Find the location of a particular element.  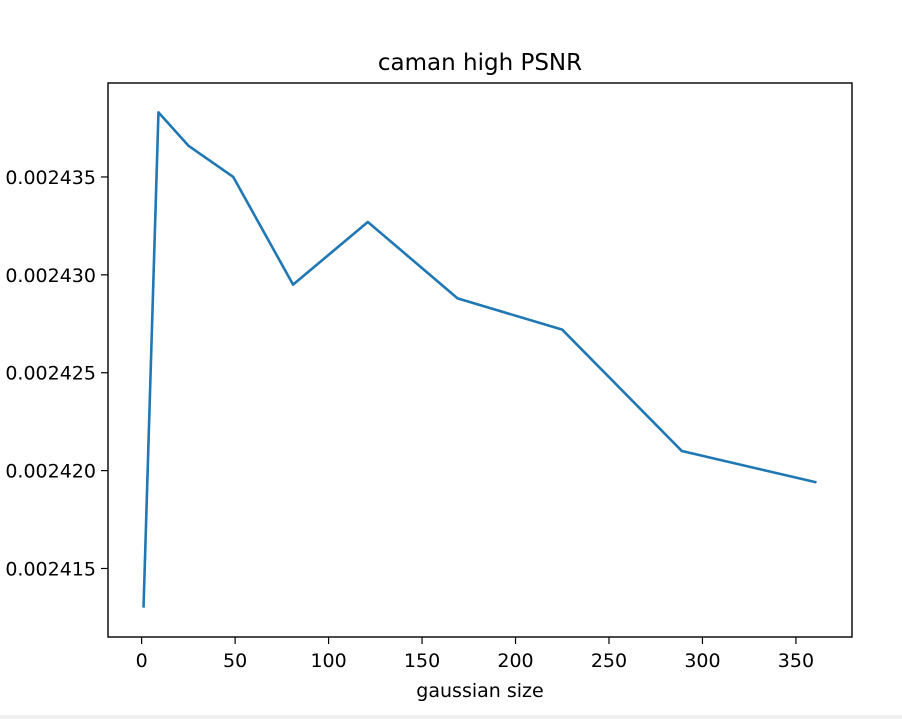

y-tick-label: 0.002415 is located at coordinates (50, 569).